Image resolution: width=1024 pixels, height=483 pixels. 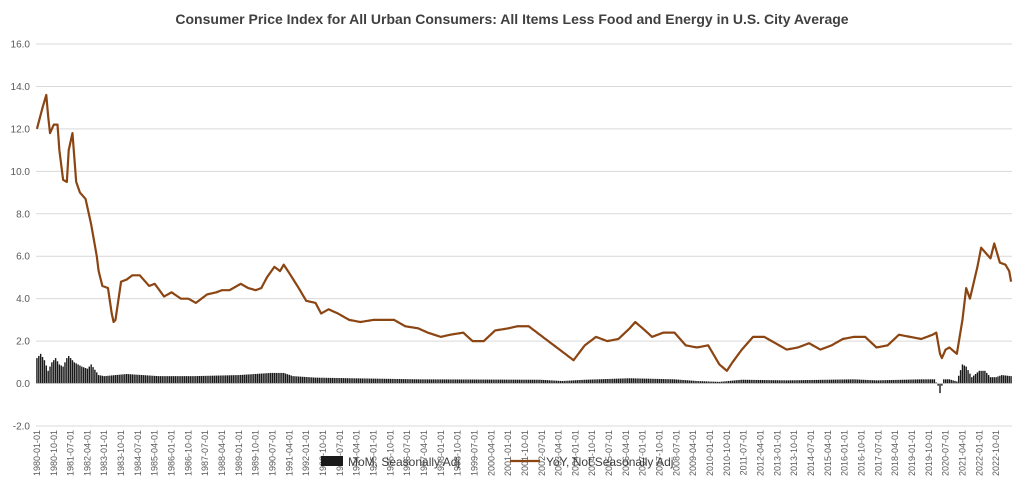 I want to click on x-tick-label: 1997-04-01, so click(x=424, y=453).